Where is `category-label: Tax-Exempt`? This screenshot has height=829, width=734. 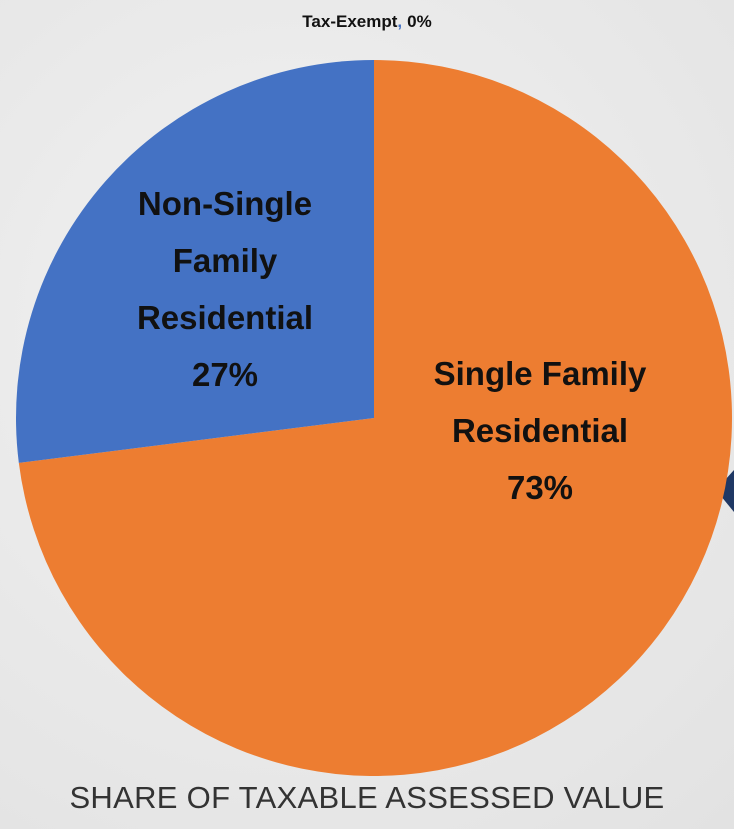
category-label: Tax-Exempt is located at coordinates (350, 21).